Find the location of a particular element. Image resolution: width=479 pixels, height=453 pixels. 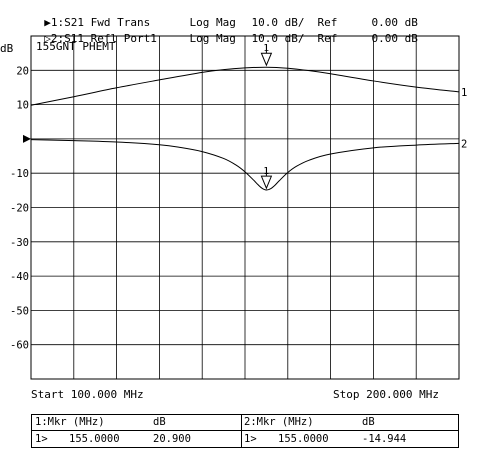

start-frequency-label: Start 100.000 MHz is located at coordinates (87, 394).